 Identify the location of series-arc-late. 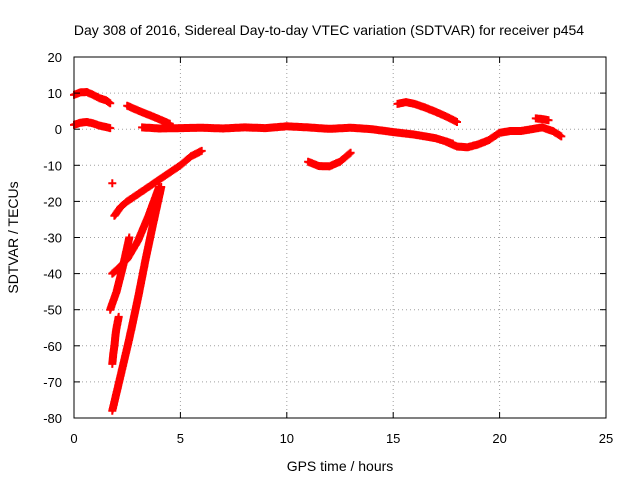
(504, 137).